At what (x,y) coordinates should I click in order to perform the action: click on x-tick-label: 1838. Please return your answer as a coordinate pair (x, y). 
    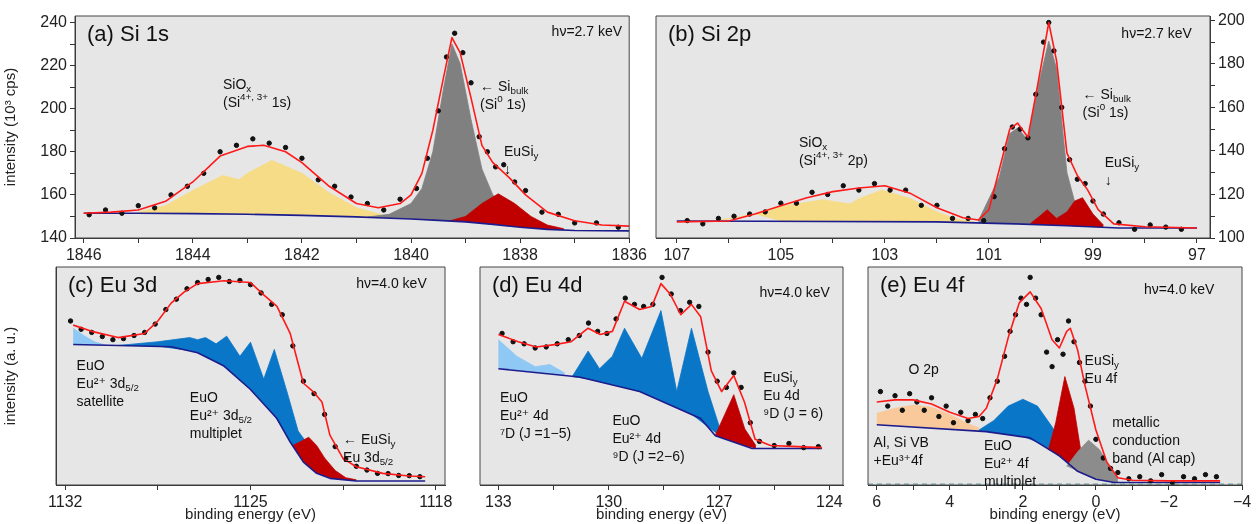
    Looking at the image, I should click on (520, 255).